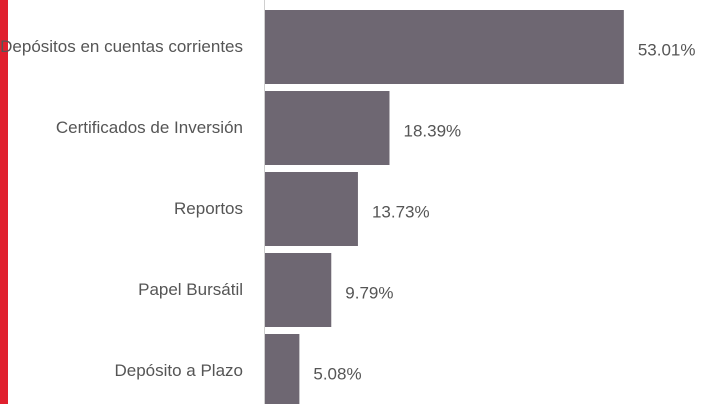 Image resolution: width=712 pixels, height=404 pixels. What do you see at coordinates (432, 130) in the screenshot?
I see `value-label: 18.39%` at bounding box center [432, 130].